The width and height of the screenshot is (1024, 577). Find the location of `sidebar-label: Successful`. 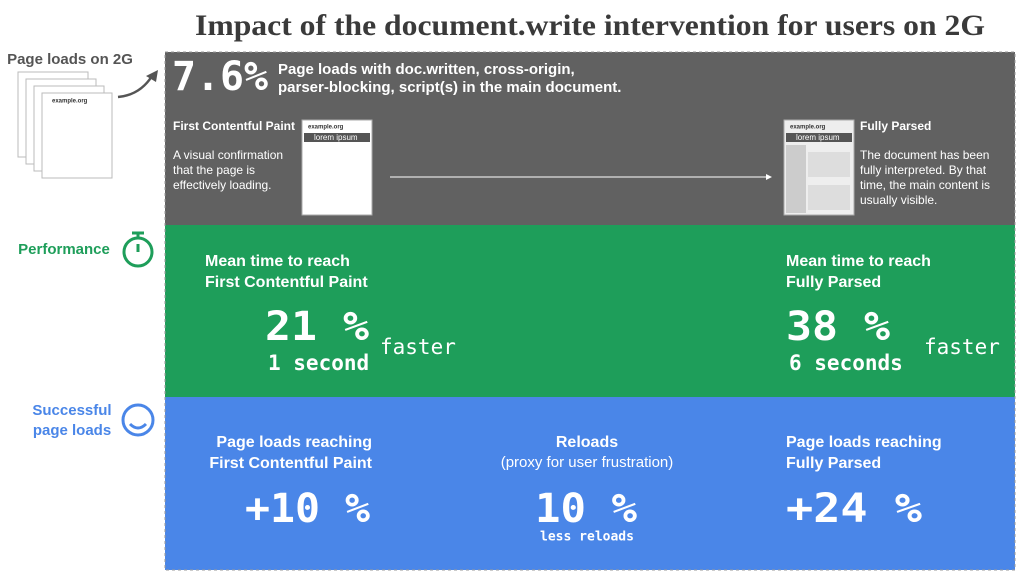

sidebar-label: Successful is located at coordinates (71, 410).